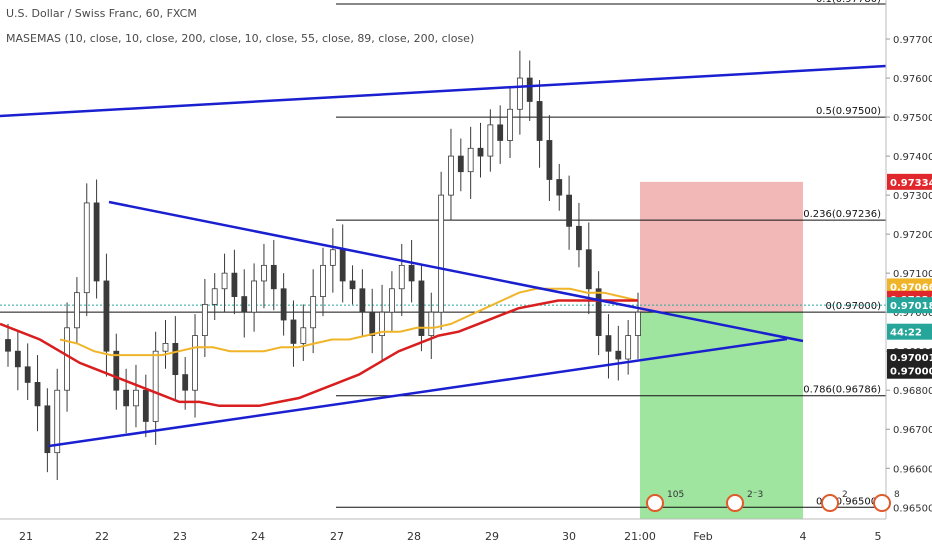  What do you see at coordinates (180, 536) in the screenshot?
I see `x-tick-label: 23` at bounding box center [180, 536].